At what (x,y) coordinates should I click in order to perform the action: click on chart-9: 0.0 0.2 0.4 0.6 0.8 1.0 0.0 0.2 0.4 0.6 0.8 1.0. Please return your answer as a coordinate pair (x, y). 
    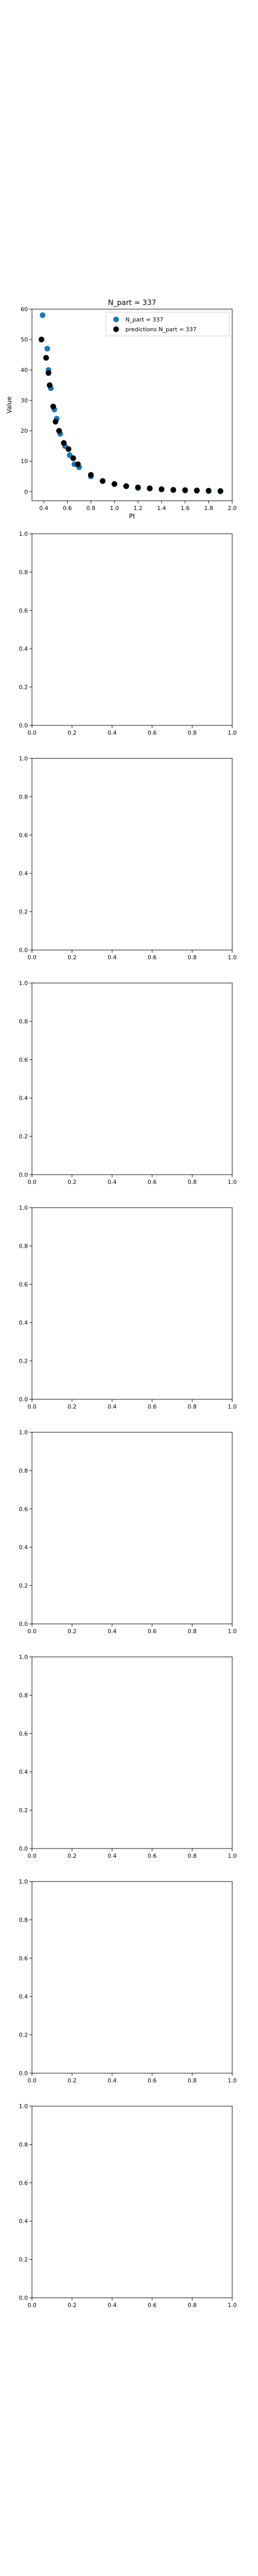
    Looking at the image, I should click on (128, 2206).